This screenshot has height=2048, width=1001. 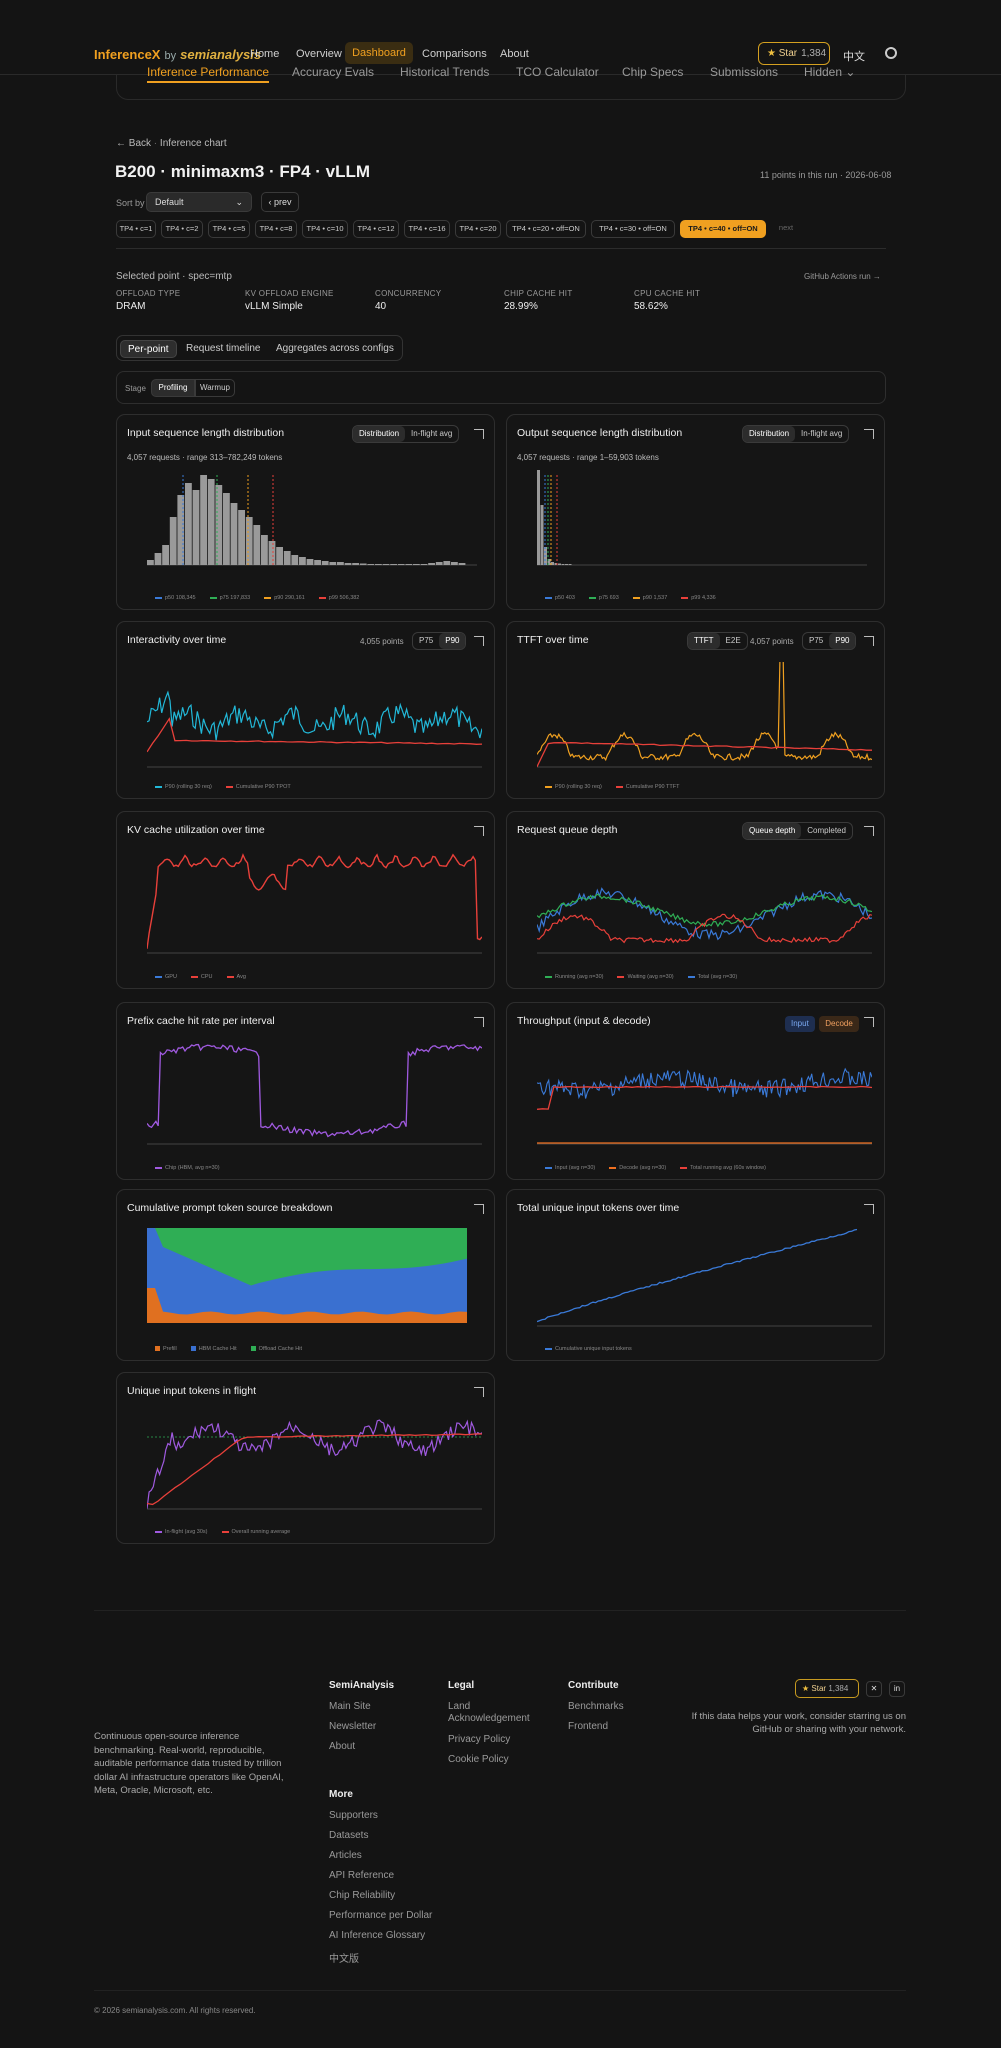 I want to click on sub-nav-frame, so click(x=511, y=87).